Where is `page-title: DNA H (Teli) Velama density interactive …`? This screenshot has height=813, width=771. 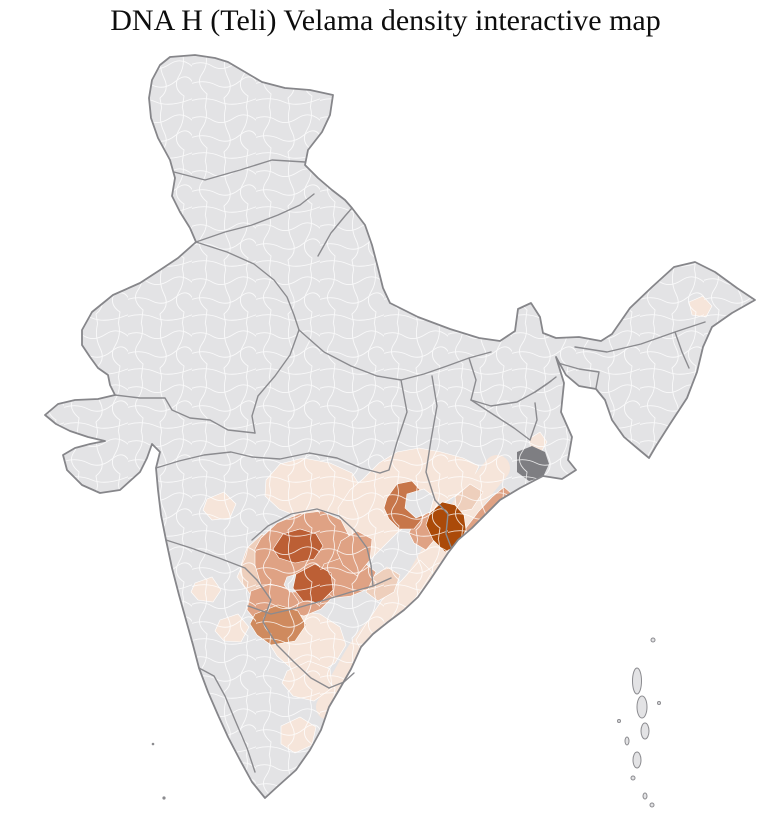 page-title: DNA H (Teli) Velama density interactive … is located at coordinates (385, 20).